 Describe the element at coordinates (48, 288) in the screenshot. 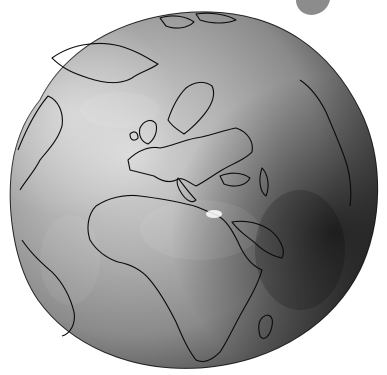

I see `coastline-south-america` at that location.